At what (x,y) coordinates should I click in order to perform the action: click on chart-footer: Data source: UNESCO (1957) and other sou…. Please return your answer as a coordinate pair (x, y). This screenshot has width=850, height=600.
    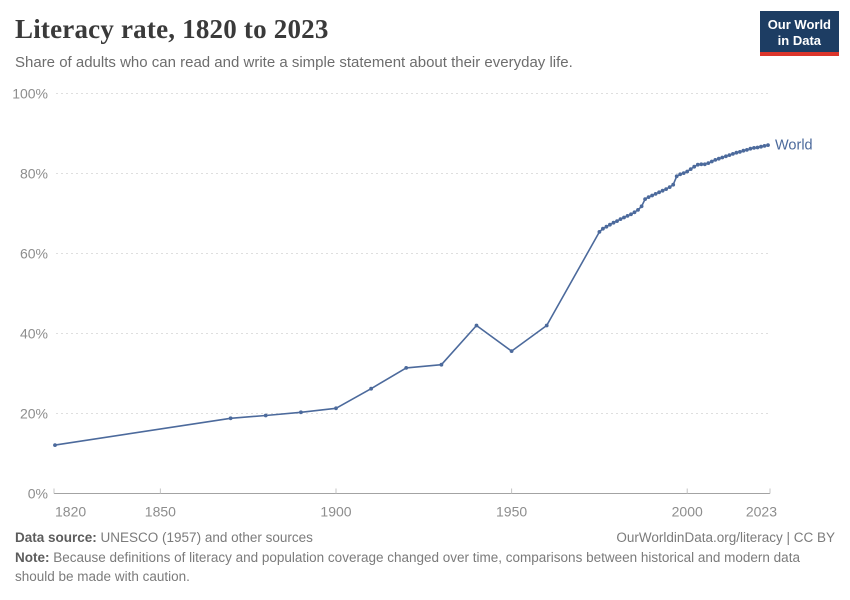
    Looking at the image, I should click on (425, 557).